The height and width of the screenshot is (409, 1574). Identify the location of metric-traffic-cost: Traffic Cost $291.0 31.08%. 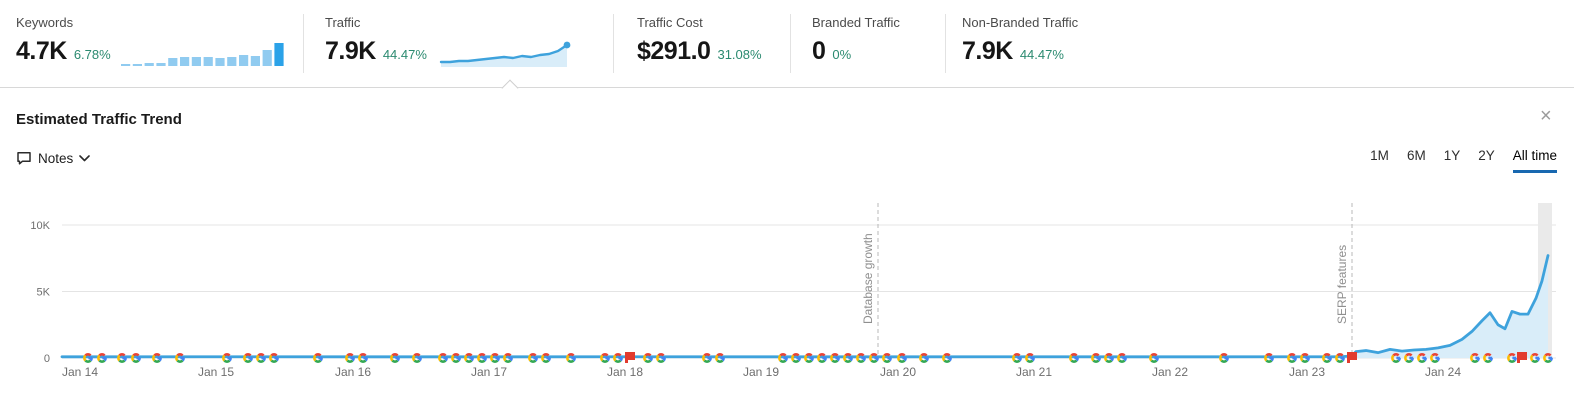
(699, 40).